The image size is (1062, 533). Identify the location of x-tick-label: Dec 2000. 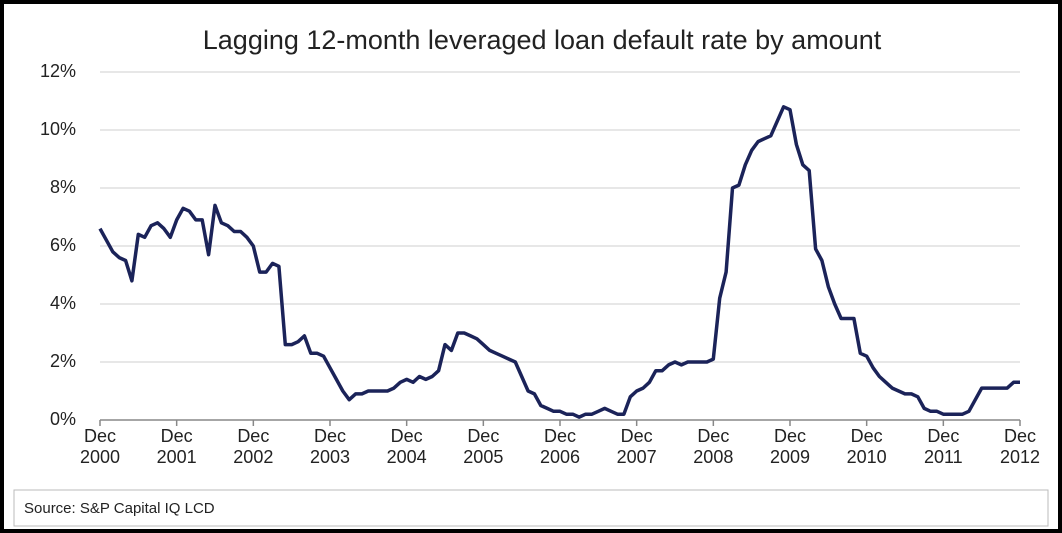
(100, 446).